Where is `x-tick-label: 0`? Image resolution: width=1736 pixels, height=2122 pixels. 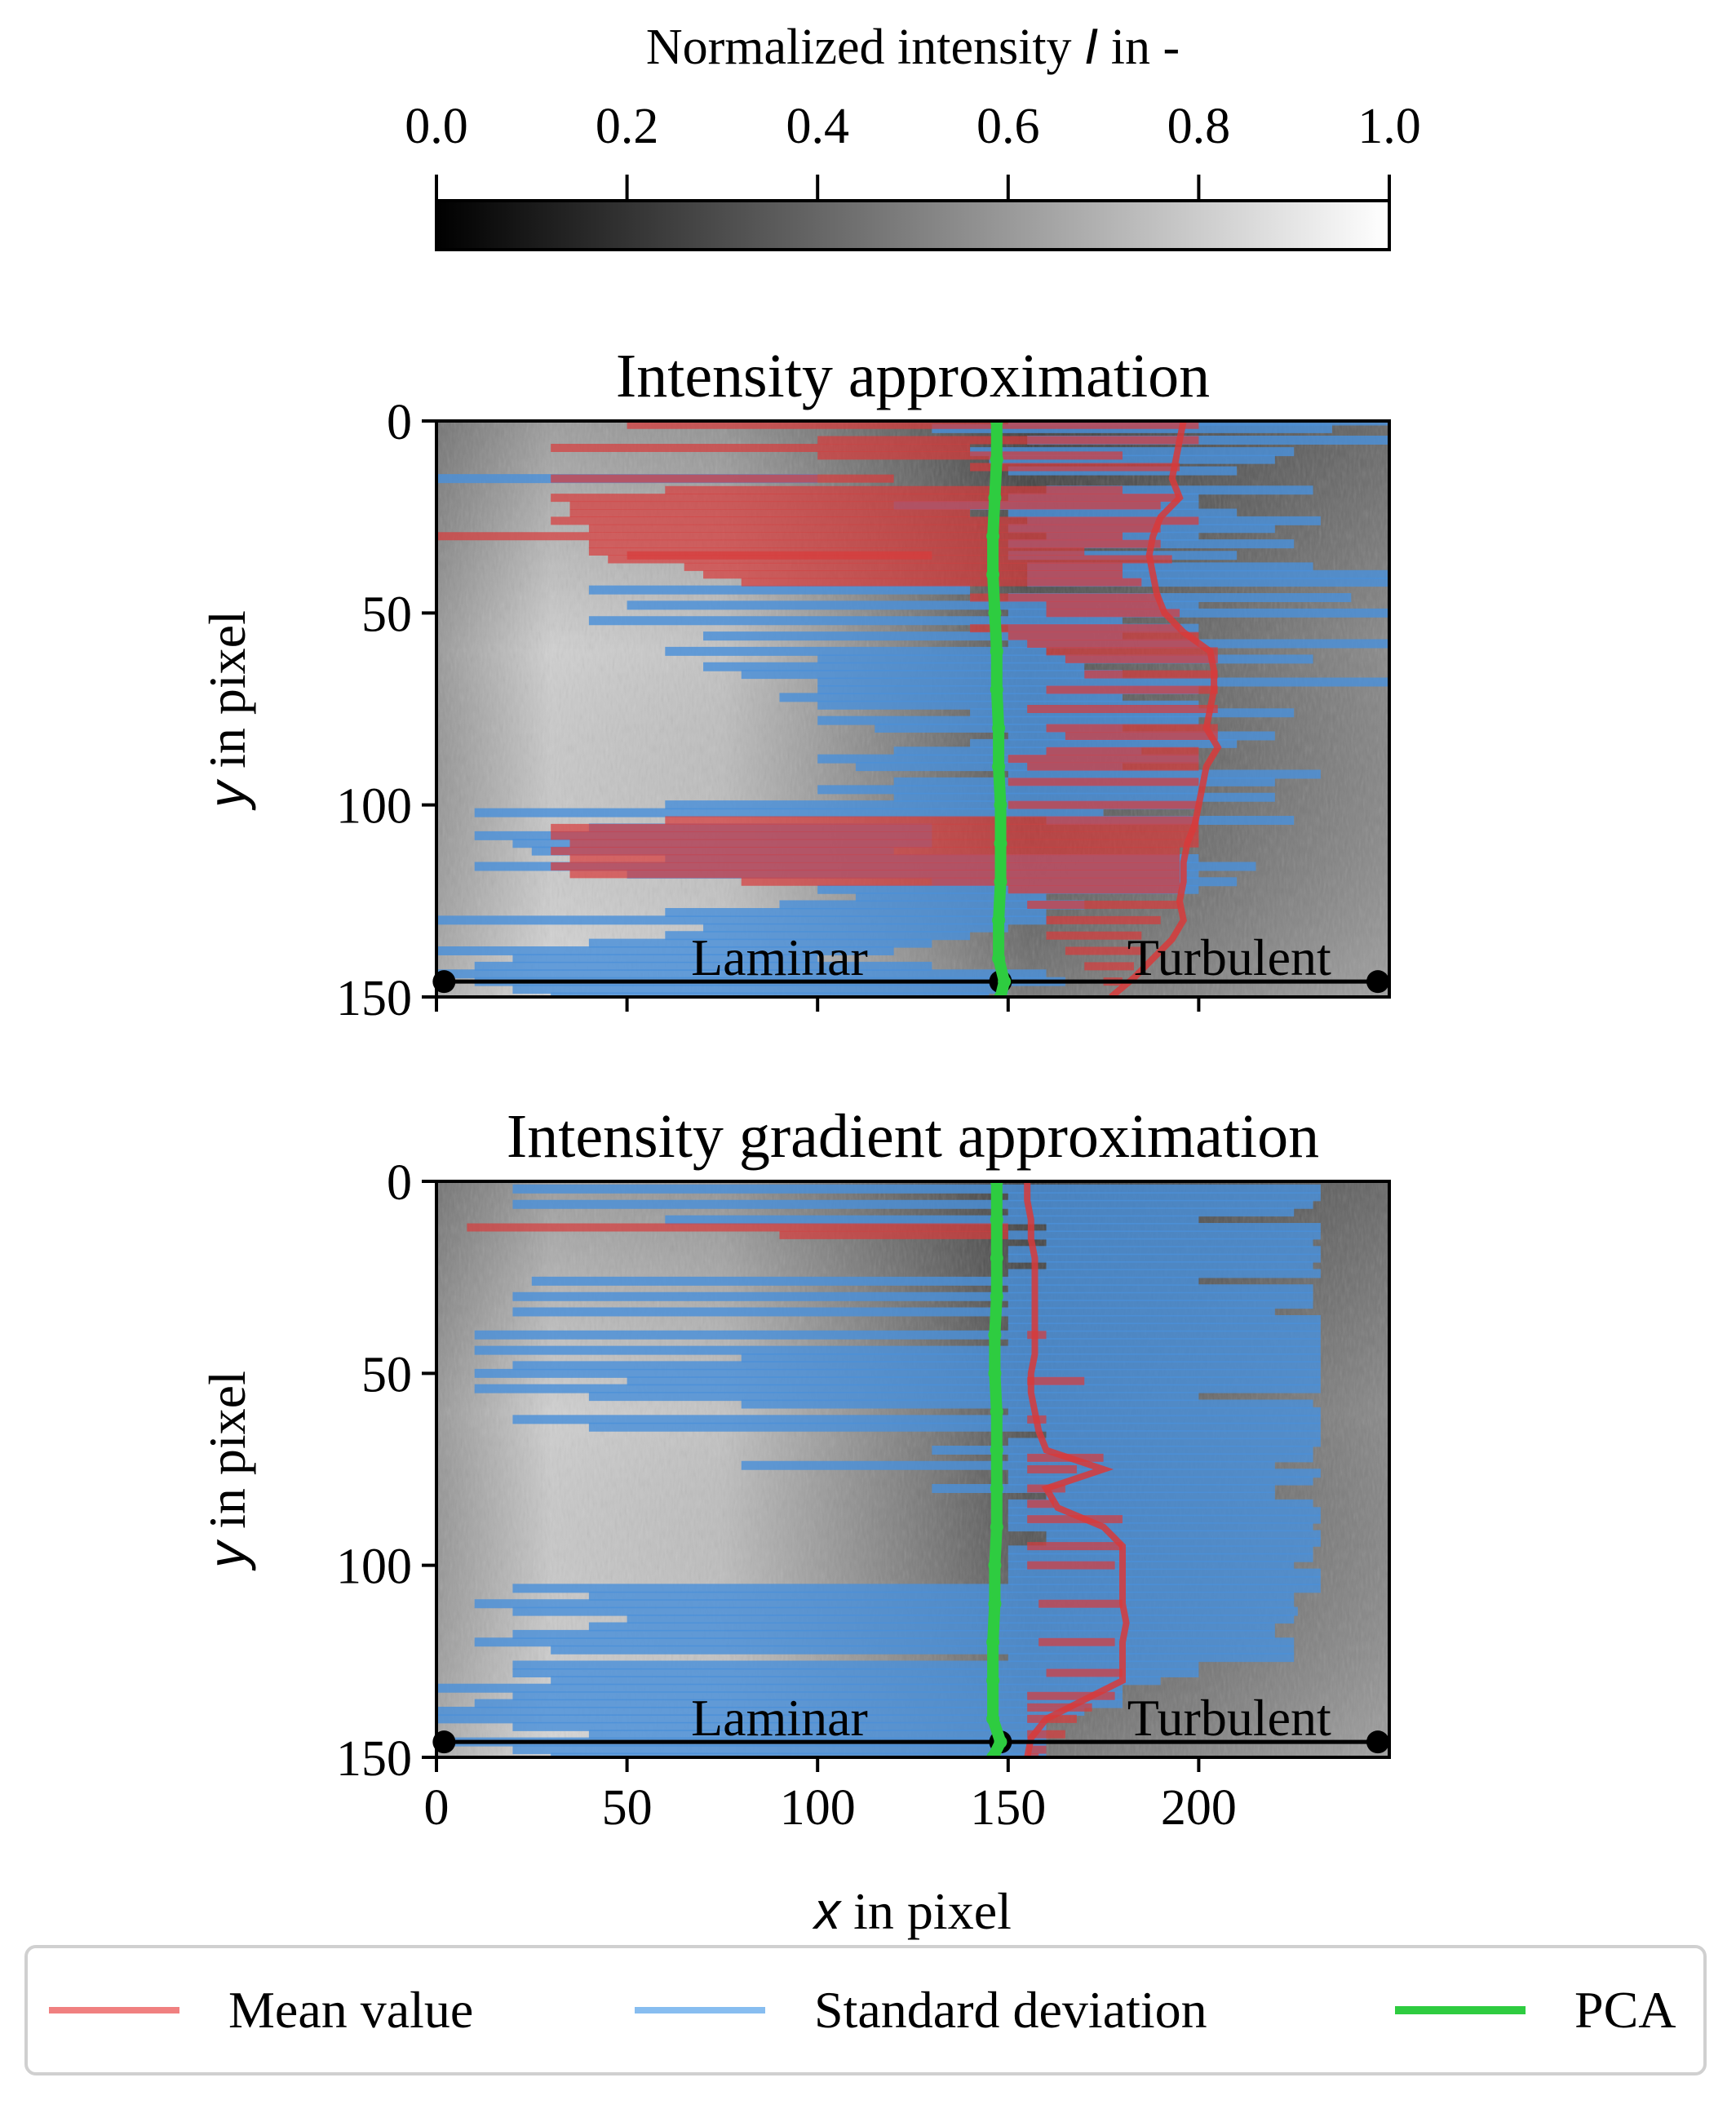 x-tick-label: 0 is located at coordinates (437, 1808).